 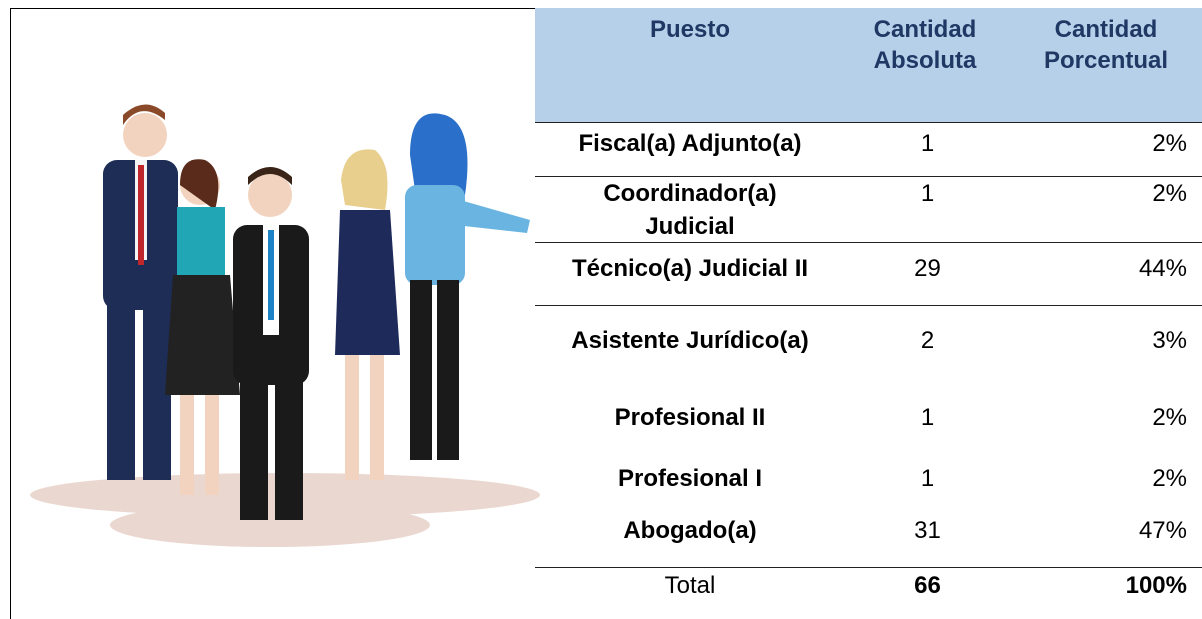 I want to click on row-label: Coordinador(a) Judicial, so click(x=690, y=210).